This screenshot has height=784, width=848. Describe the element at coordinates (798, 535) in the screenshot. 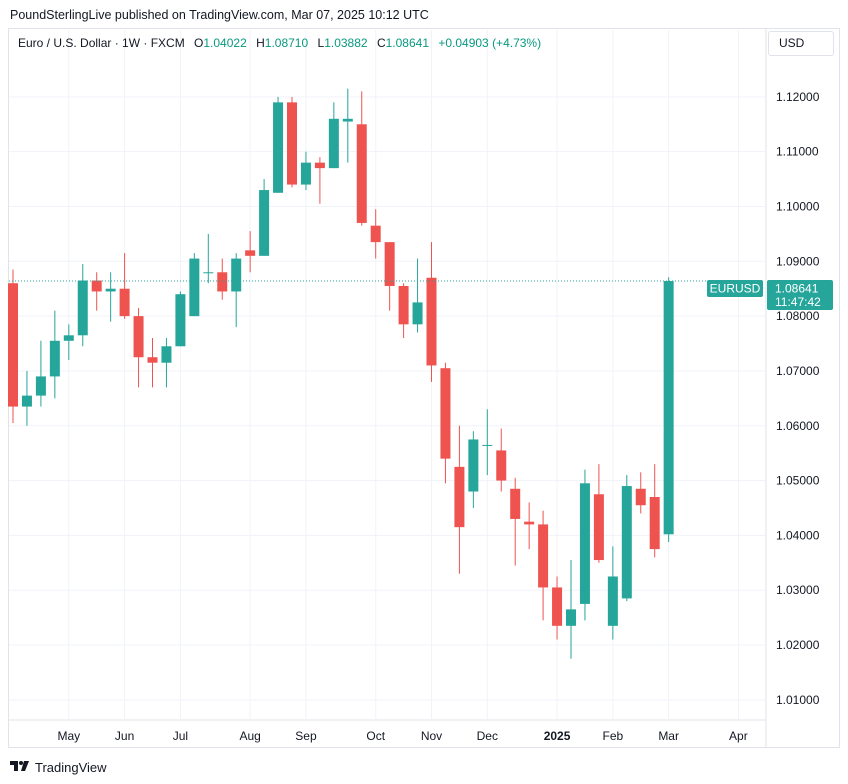

I see `price-tick-label: 1.04000` at that location.